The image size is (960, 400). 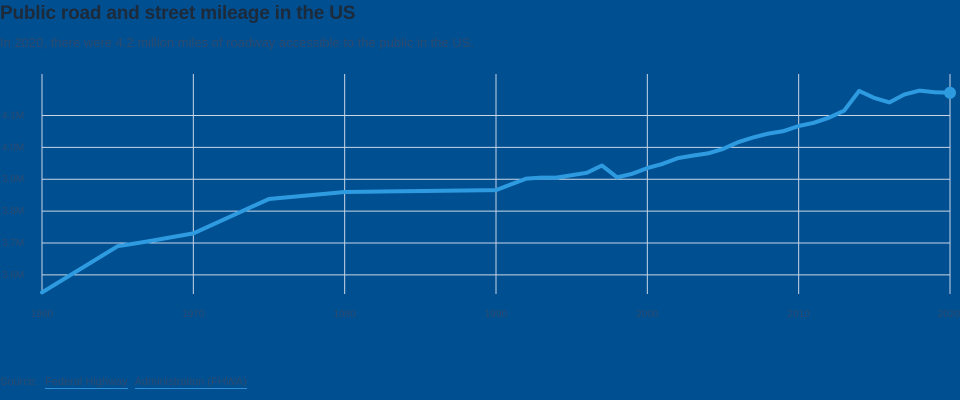 What do you see at coordinates (13, 275) in the screenshot?
I see `y-tick-label: 3.6M` at bounding box center [13, 275].